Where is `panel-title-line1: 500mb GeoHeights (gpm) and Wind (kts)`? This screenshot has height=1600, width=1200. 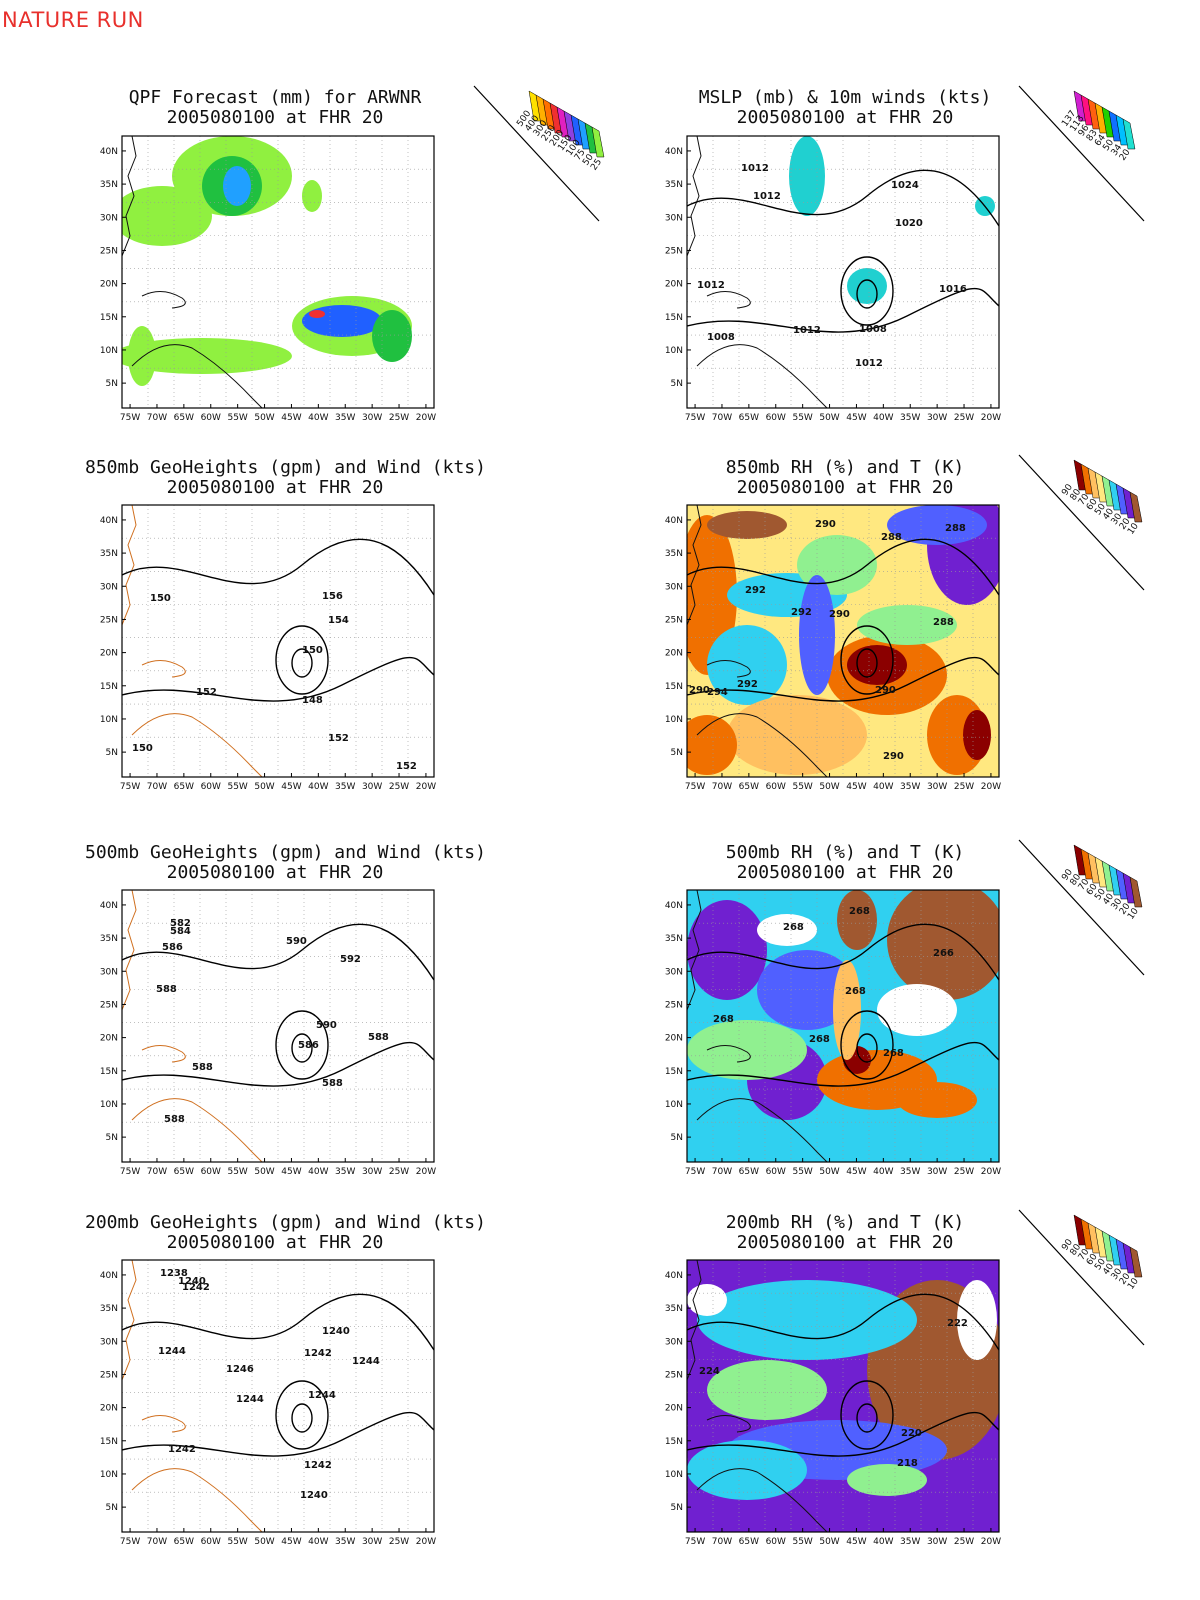
panel-title-line1: 500mb GeoHeights (gpm) and Wind (kts) is located at coordinates (285, 852).